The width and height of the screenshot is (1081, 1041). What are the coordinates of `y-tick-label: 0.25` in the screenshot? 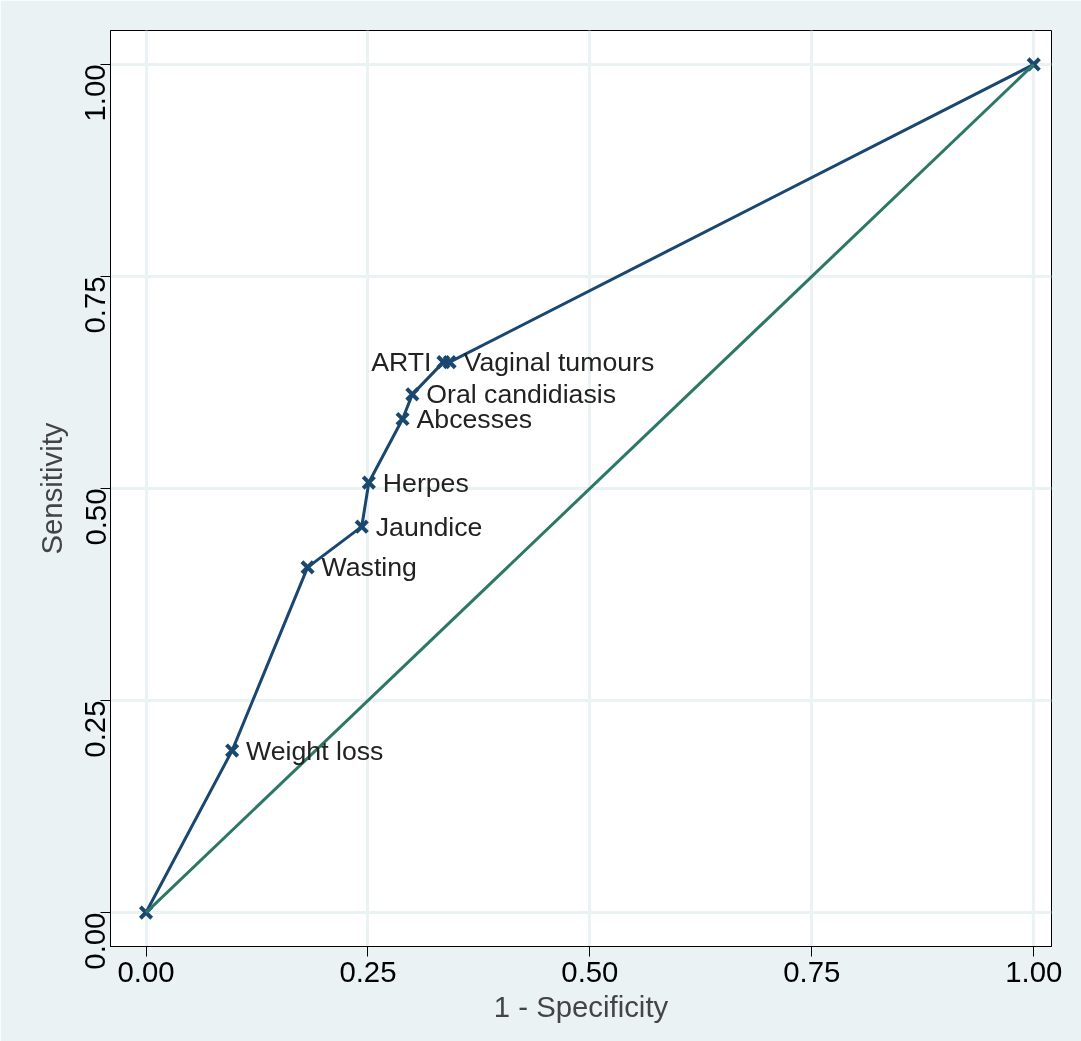 It's located at (95, 729).